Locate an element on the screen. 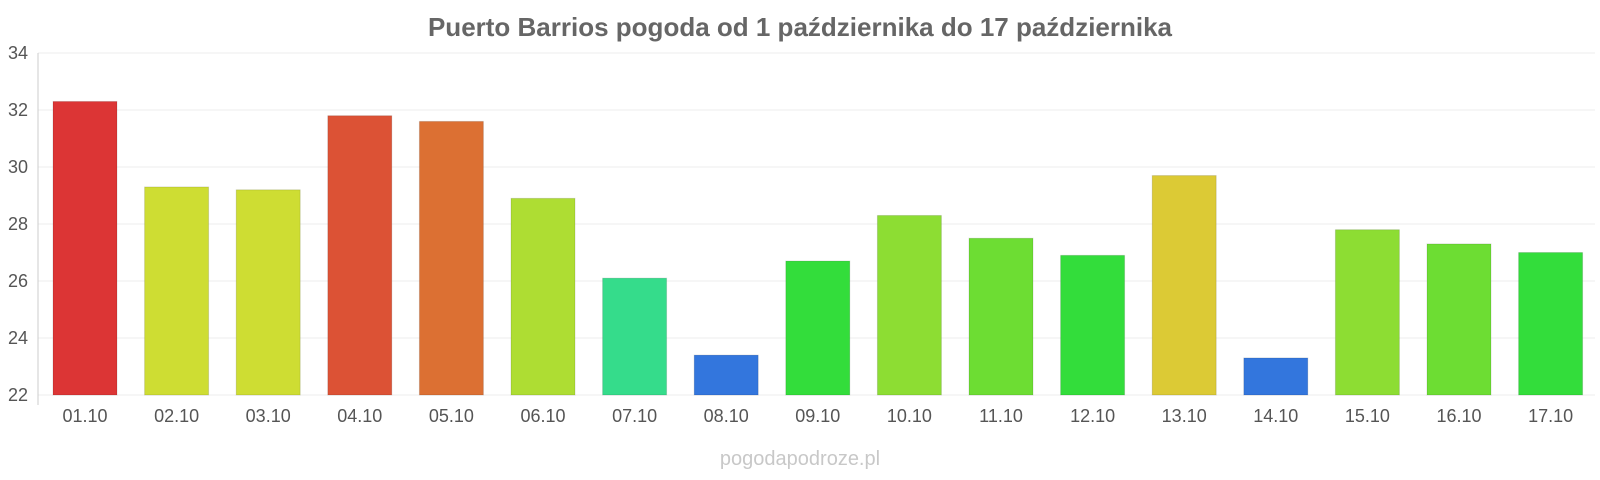 This screenshot has height=480, width=1600. x-tick-label: 08.10 is located at coordinates (726, 416).